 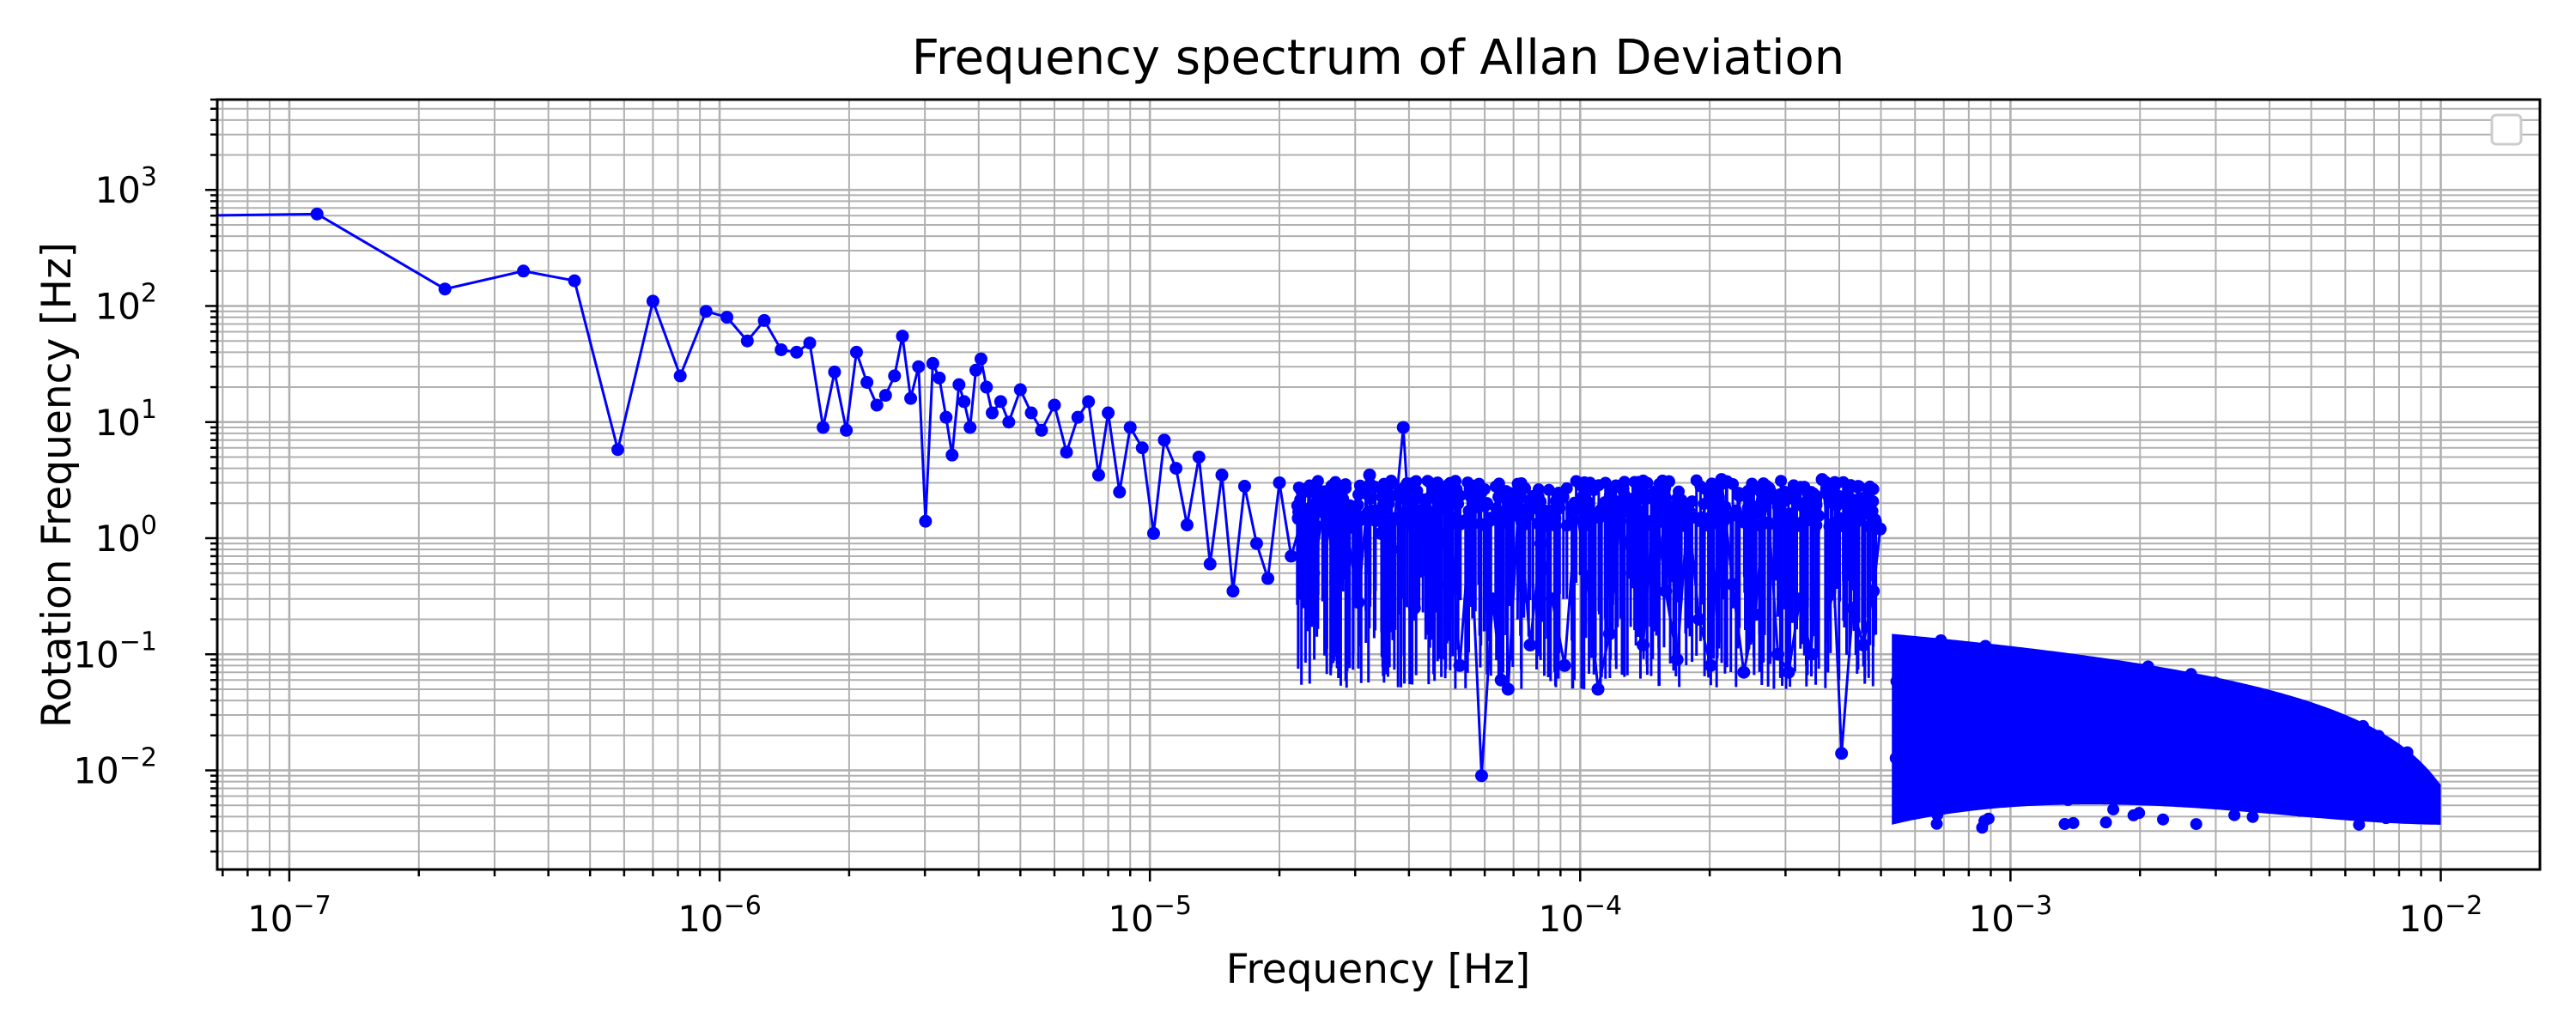 What do you see at coordinates (2011, 915) in the screenshot?
I see `x-tick-label: 10⁻³` at bounding box center [2011, 915].